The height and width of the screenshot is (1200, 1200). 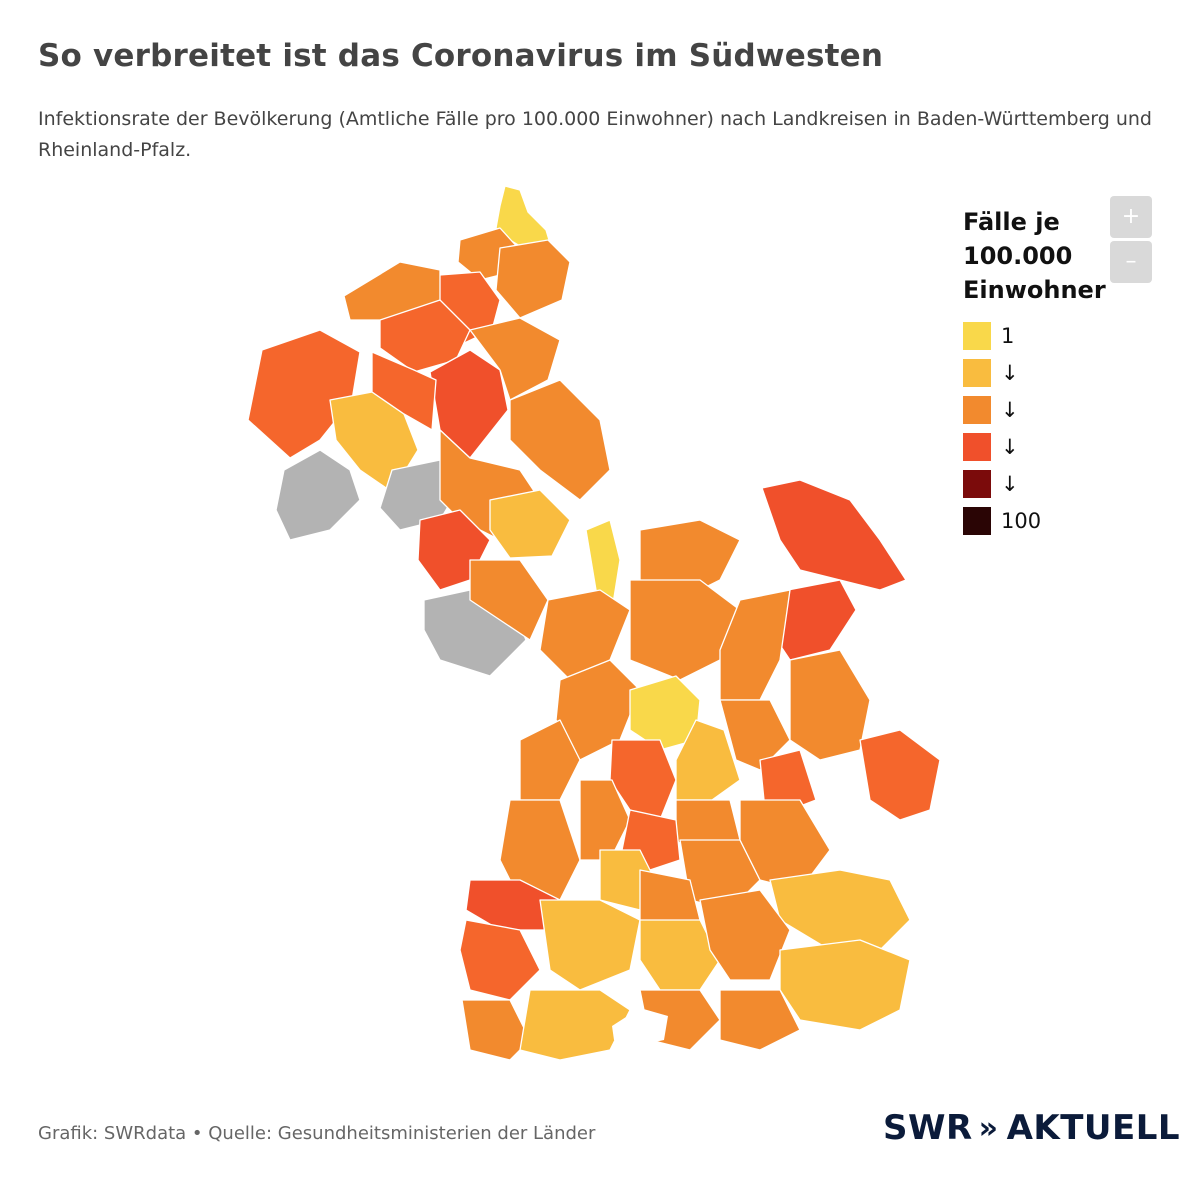 I want to click on district-rhein-hunsrück-kreis: Rhein-Hunsrück-Kreis, so click(x=515, y=359).